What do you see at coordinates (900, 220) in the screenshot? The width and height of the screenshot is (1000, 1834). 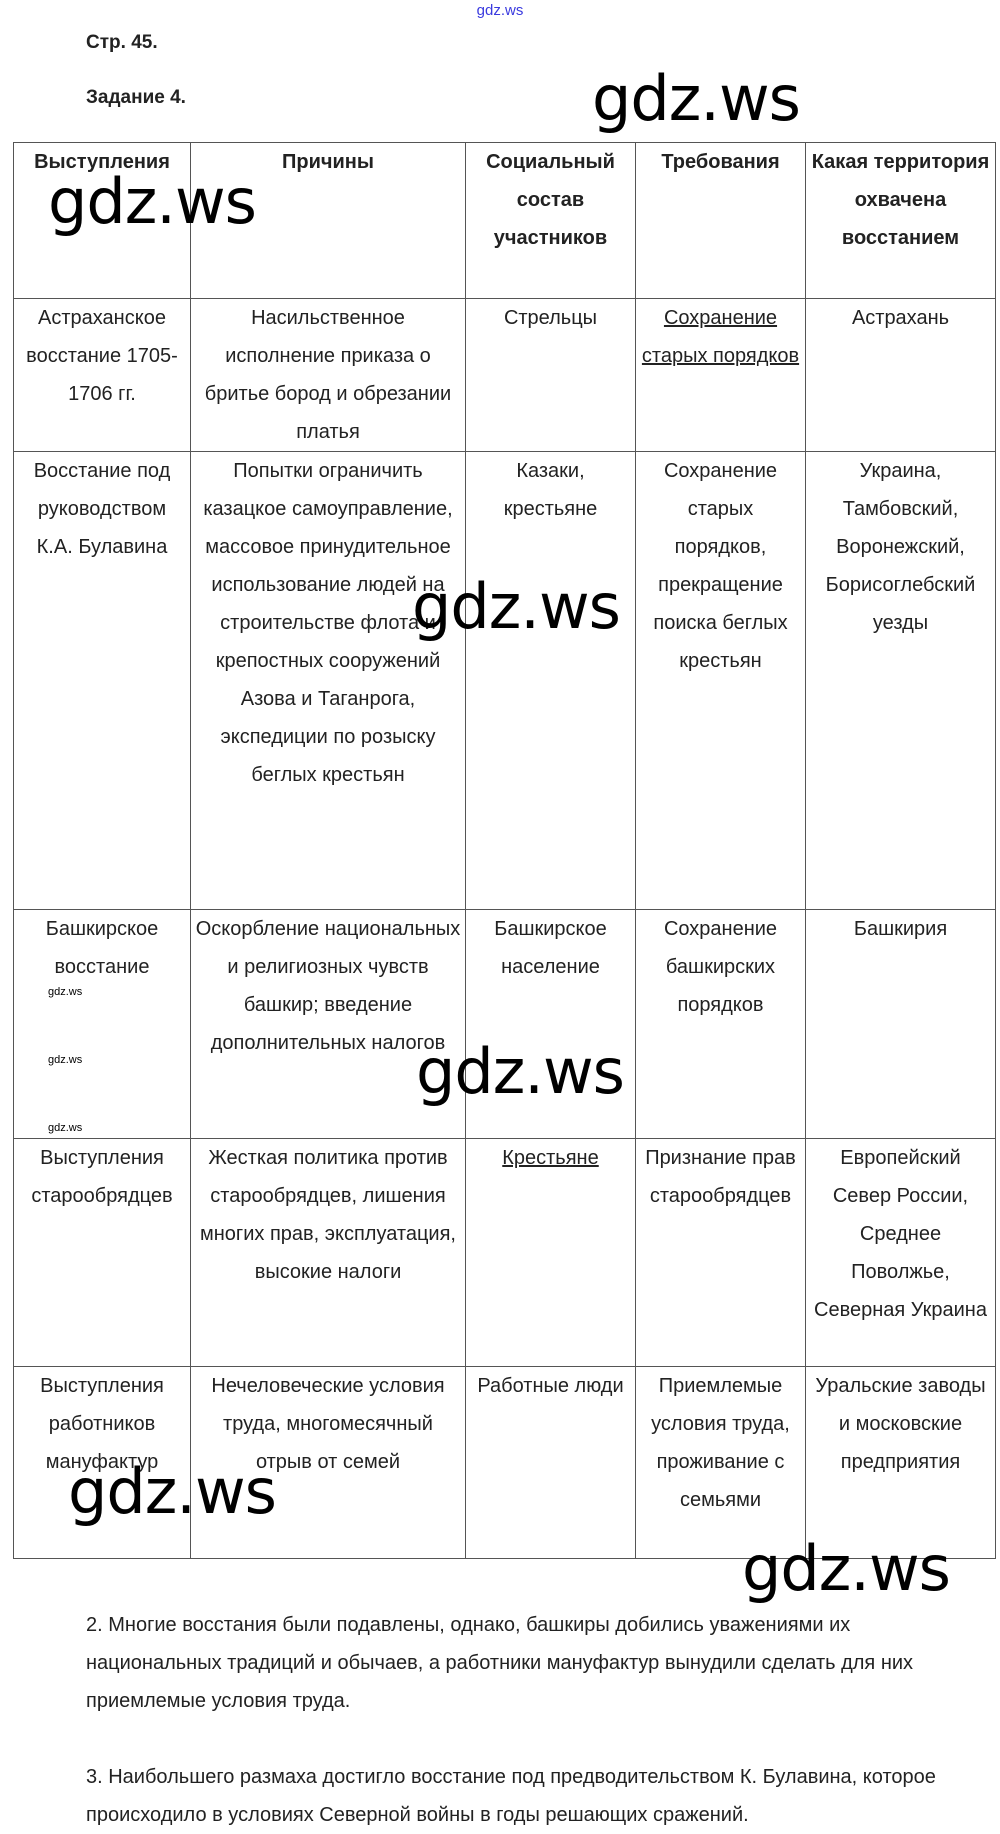 I see `header-cell: Какая территория охвачена восстанием` at bounding box center [900, 220].